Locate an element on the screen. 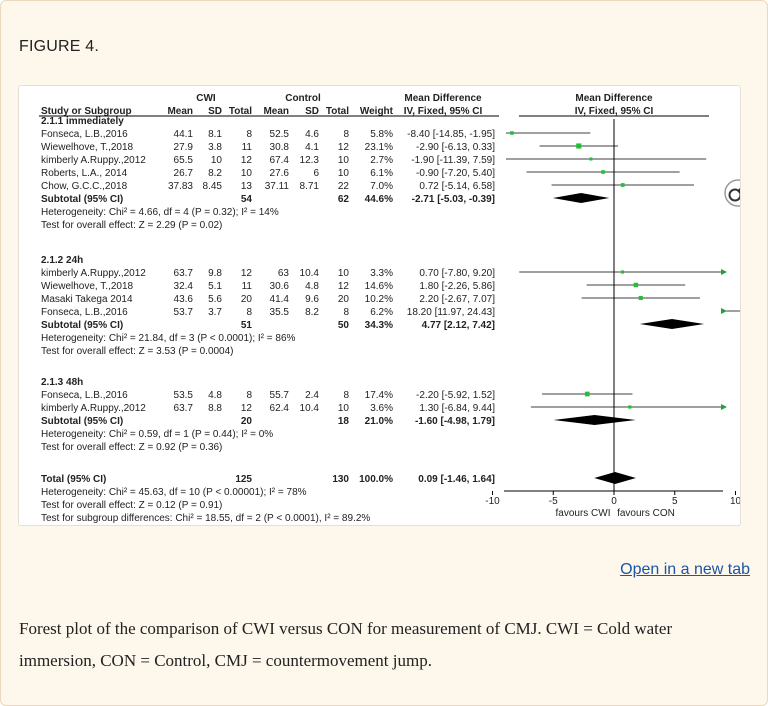  study-ci: -2.20 [-5.92, 1.52] is located at coordinates (455, 395).